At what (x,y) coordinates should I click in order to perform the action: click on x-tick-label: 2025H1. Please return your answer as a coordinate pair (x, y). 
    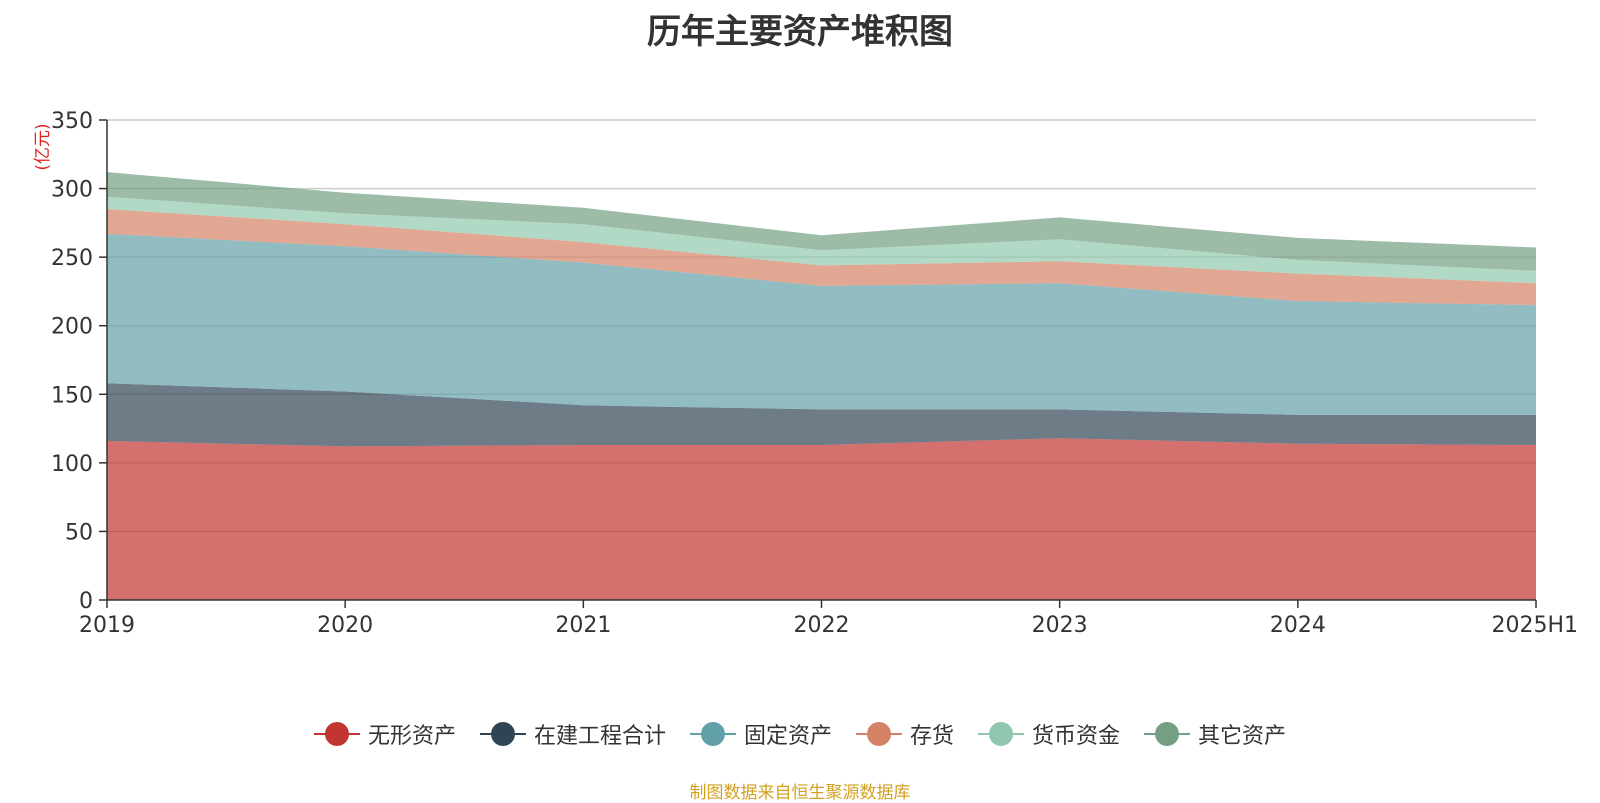
    Looking at the image, I should click on (1534, 625).